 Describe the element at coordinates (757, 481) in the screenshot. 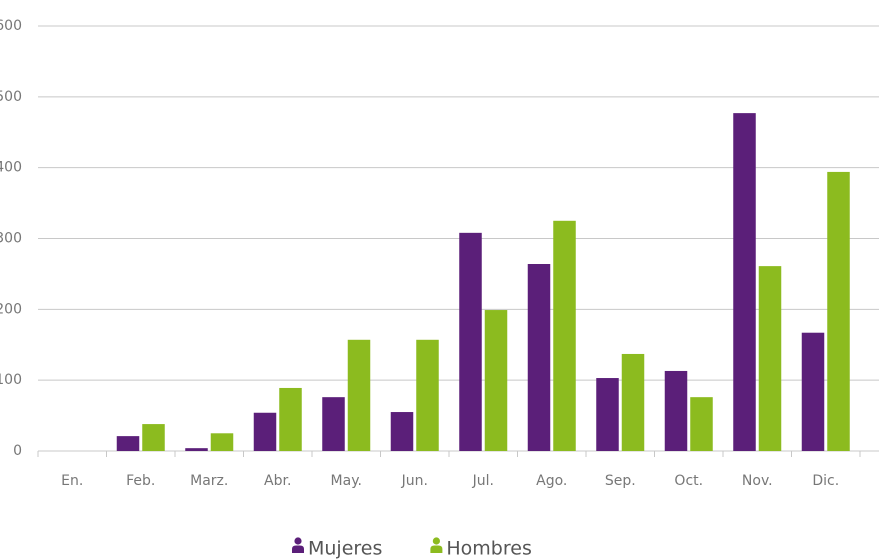

I see `x-tick-label: Nov.` at that location.